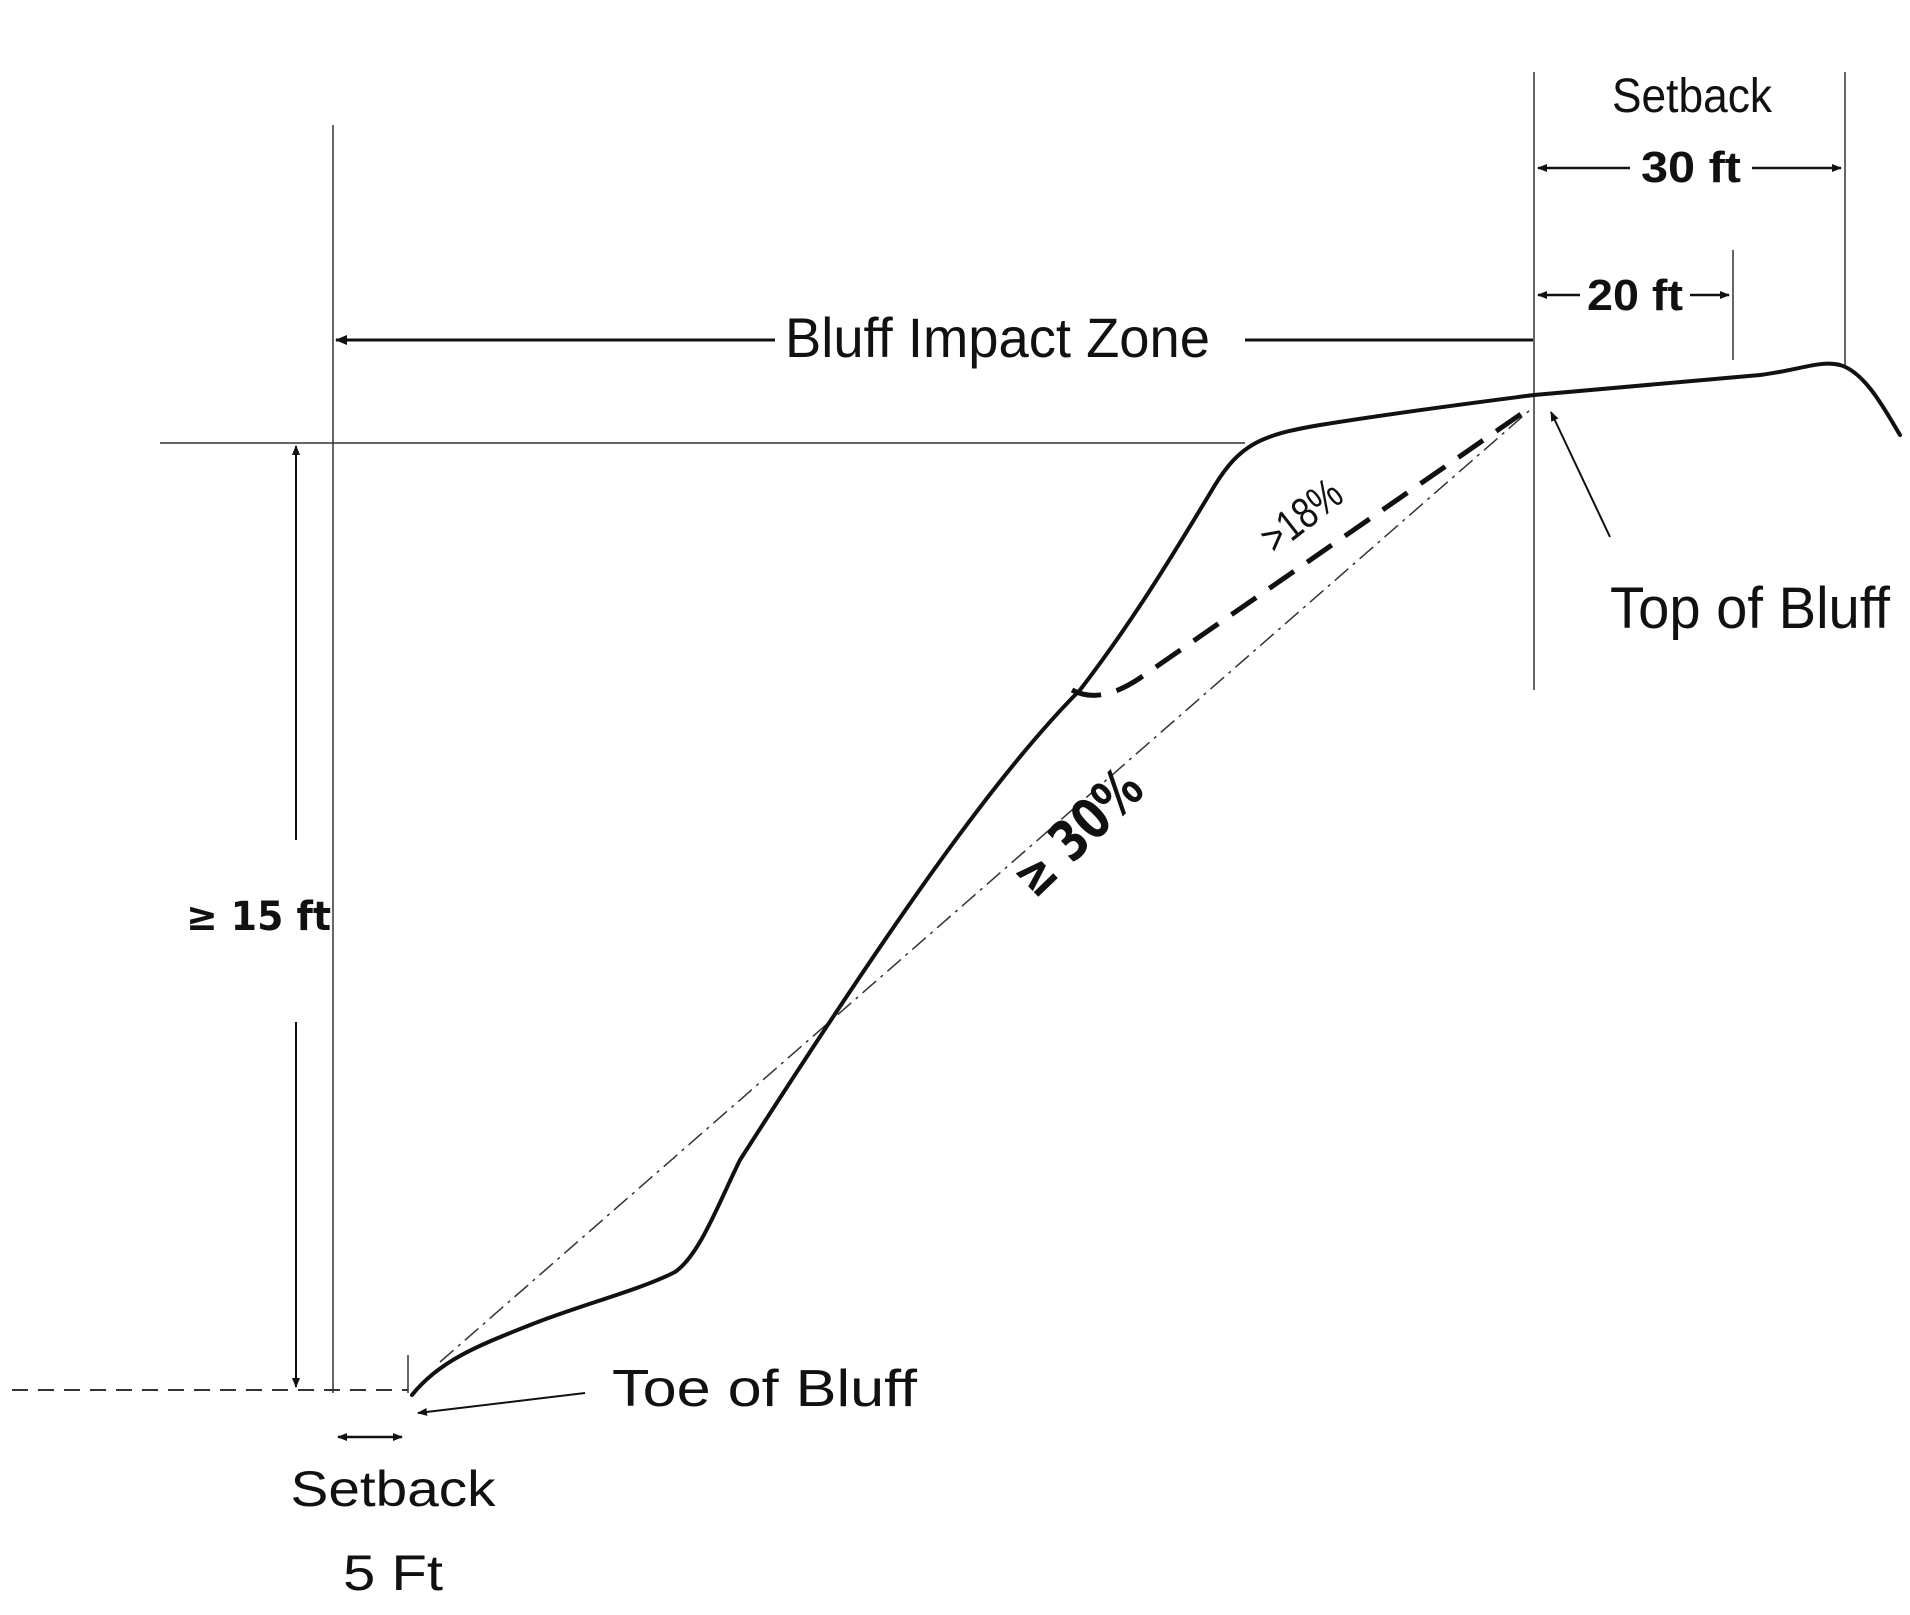 The width and height of the screenshot is (1910, 1615). I want to click on setback-bottom-label: Setback, so click(394, 1489).